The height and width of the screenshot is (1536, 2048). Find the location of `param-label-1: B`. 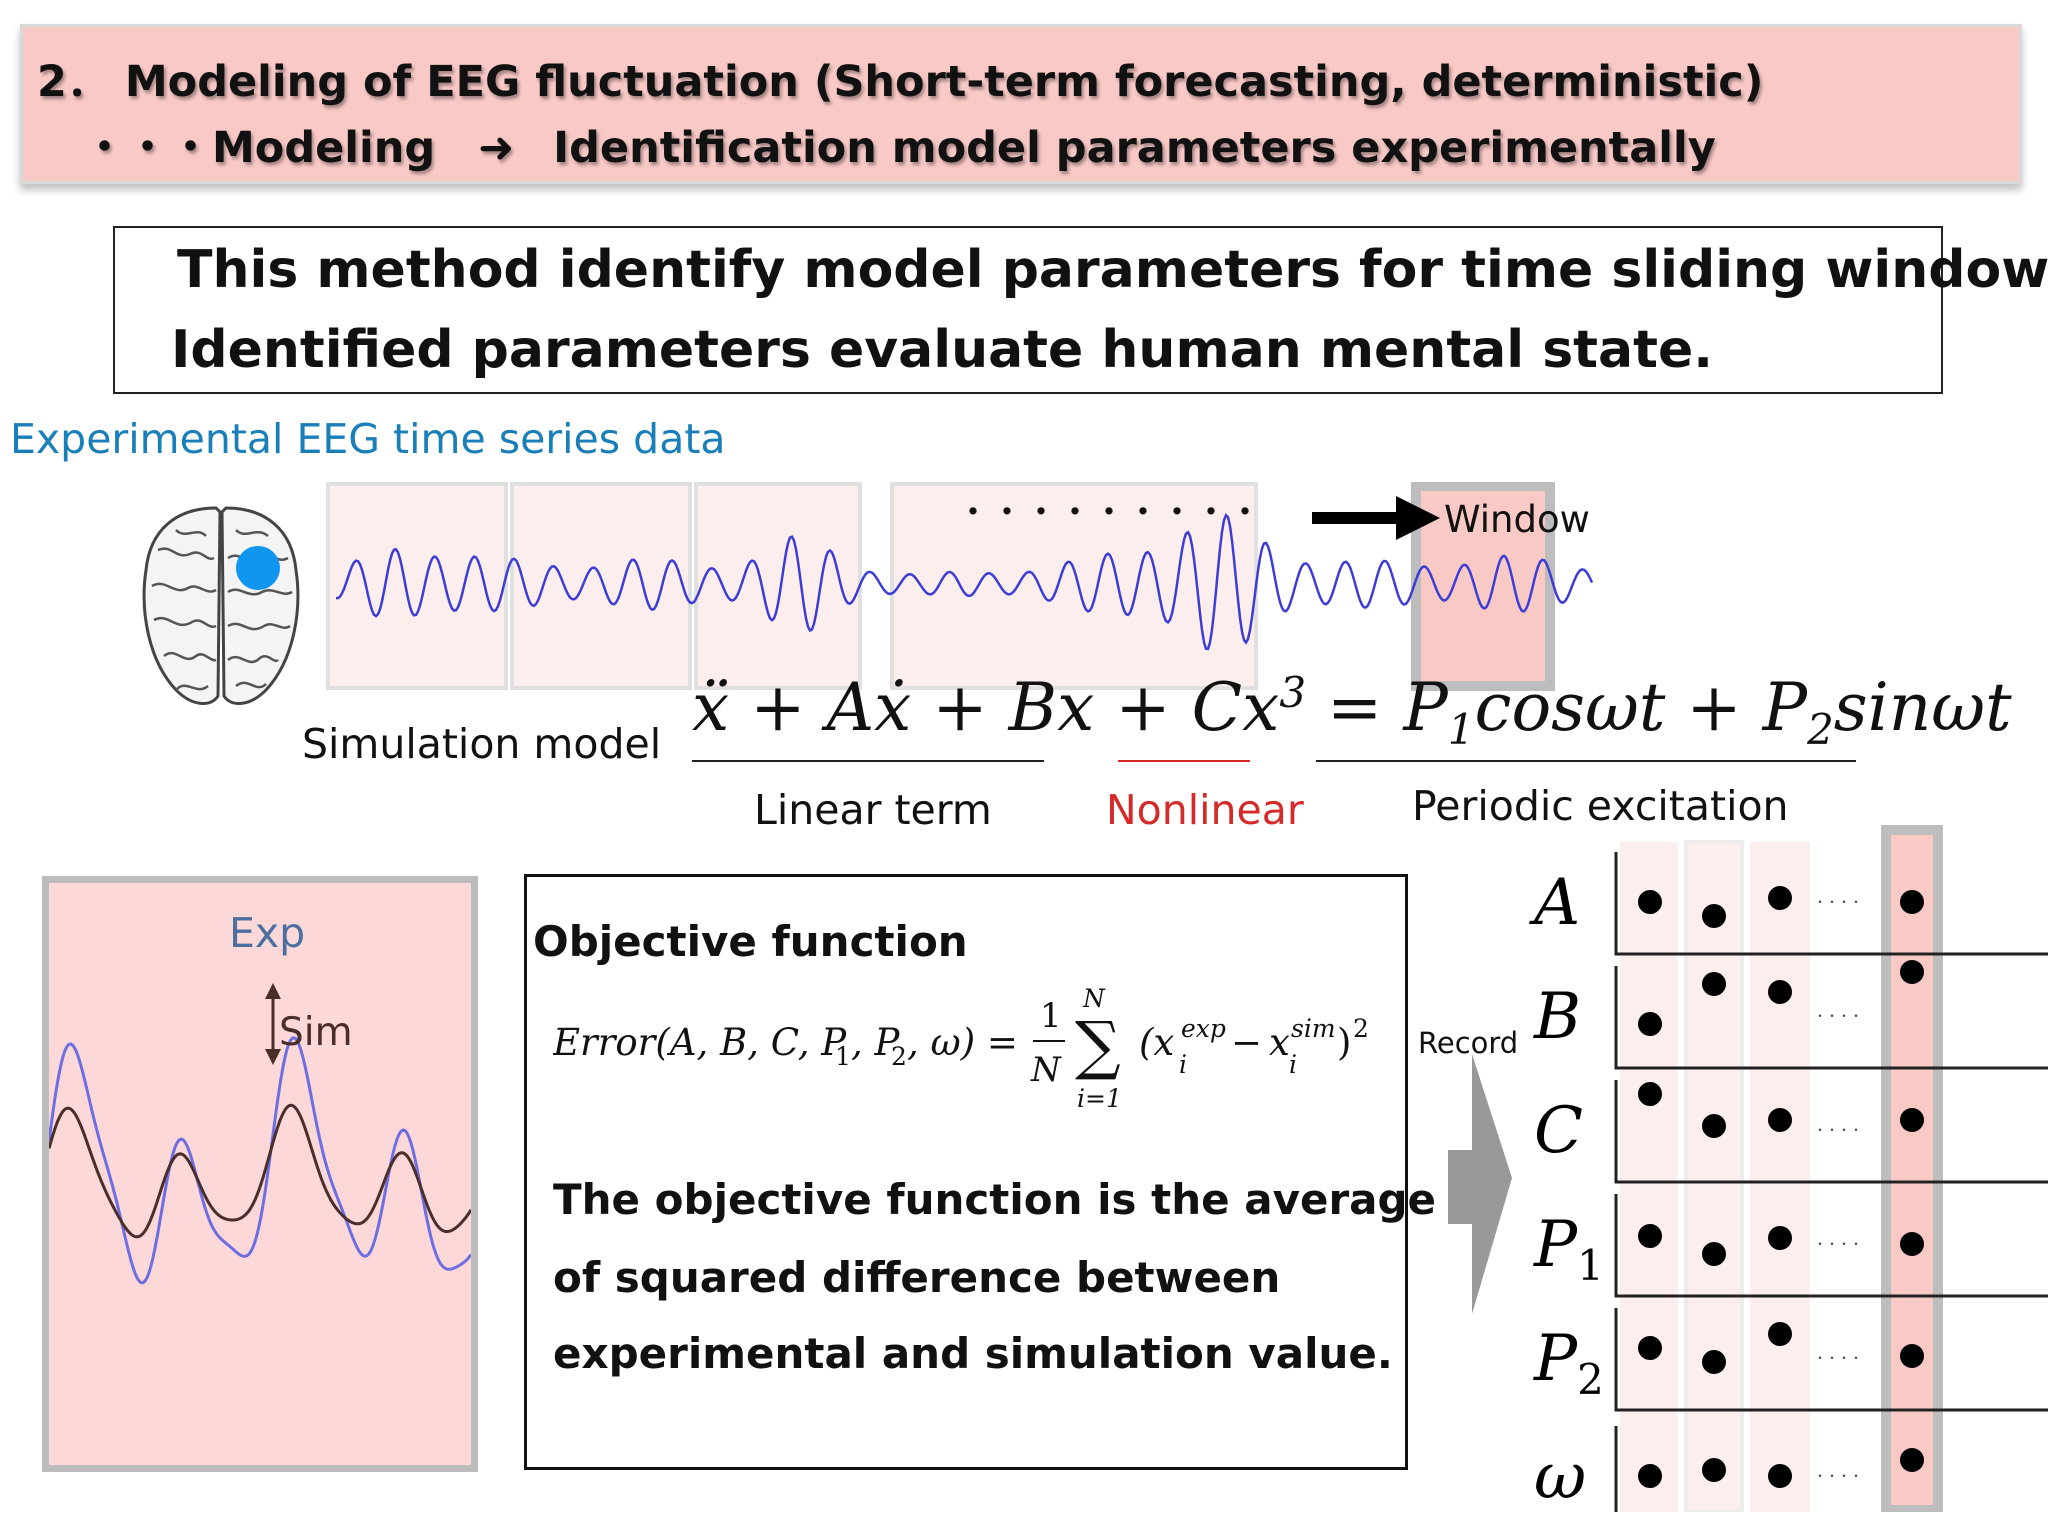

param-label-1: B is located at coordinates (1557, 1017).